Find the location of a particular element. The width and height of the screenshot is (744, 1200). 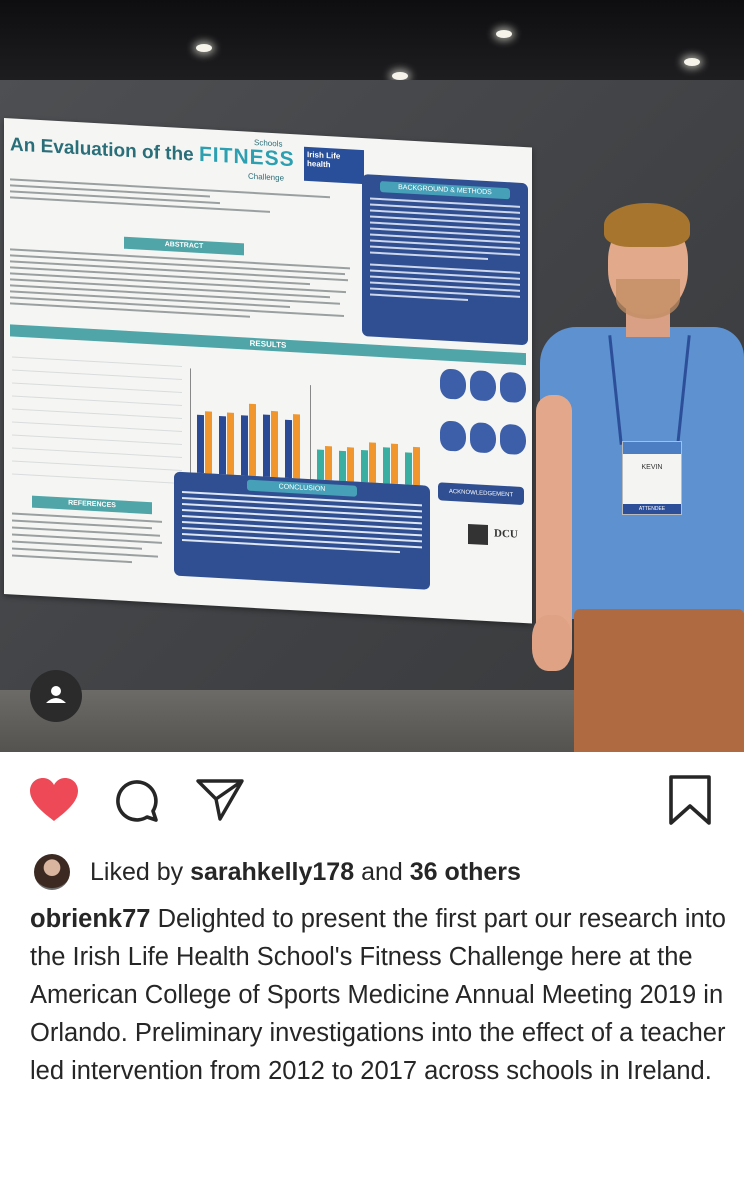

likes-prefix: Liked by is located at coordinates (137, 871).